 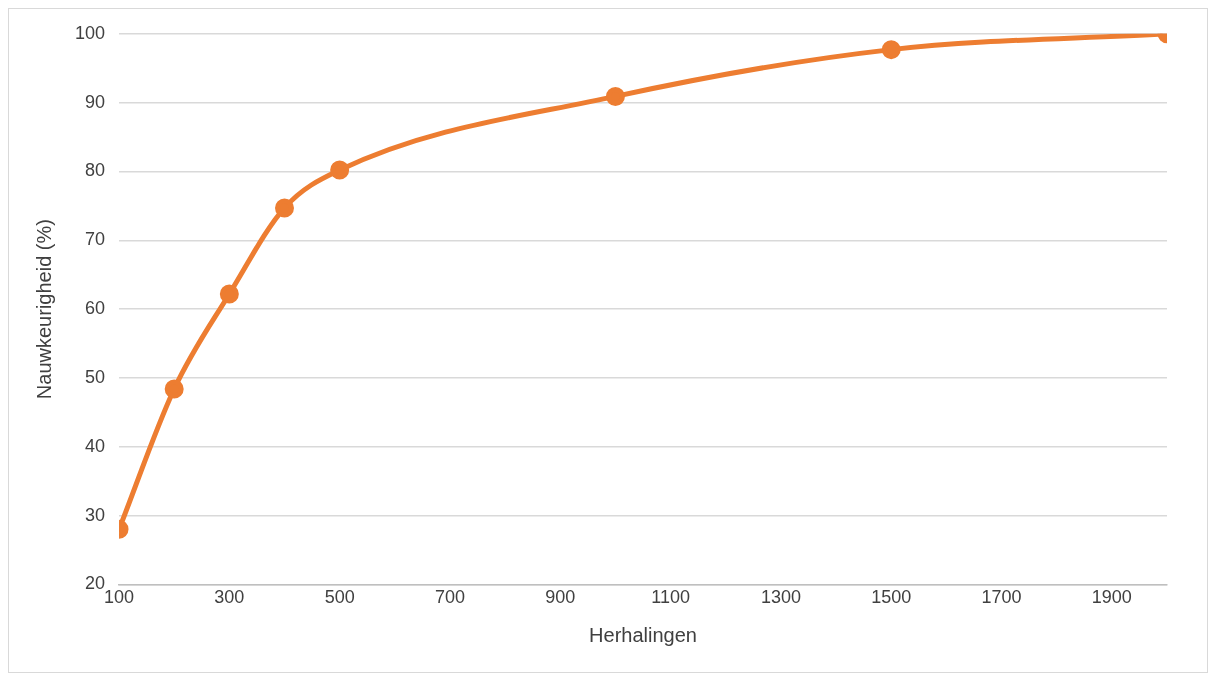 I want to click on x-tick-label: 1100, so click(x=670, y=597).